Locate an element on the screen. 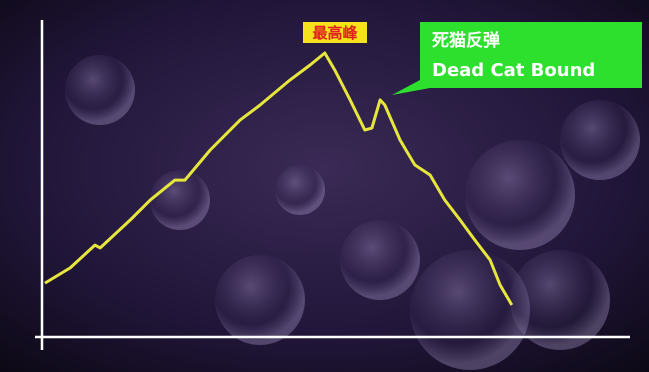 The height and width of the screenshot is (372, 649). peak-label-box is located at coordinates (335, 32).